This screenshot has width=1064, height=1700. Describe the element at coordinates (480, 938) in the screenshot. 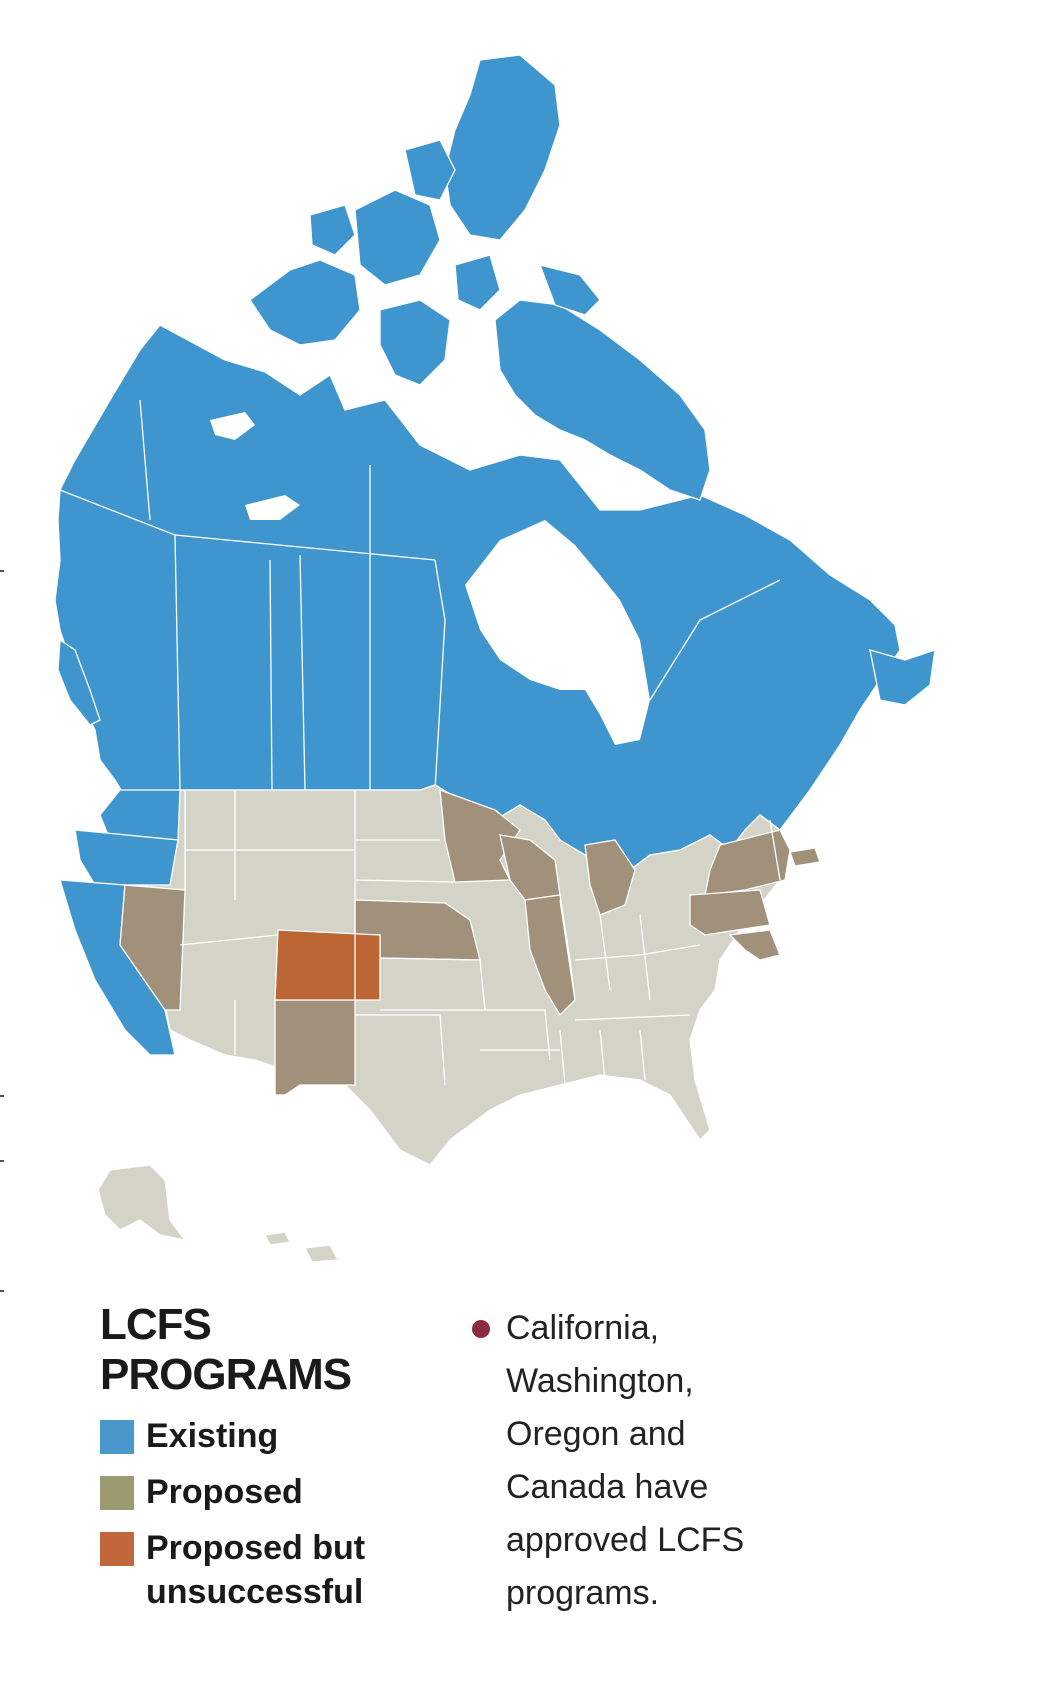

I see `us-borders` at that location.